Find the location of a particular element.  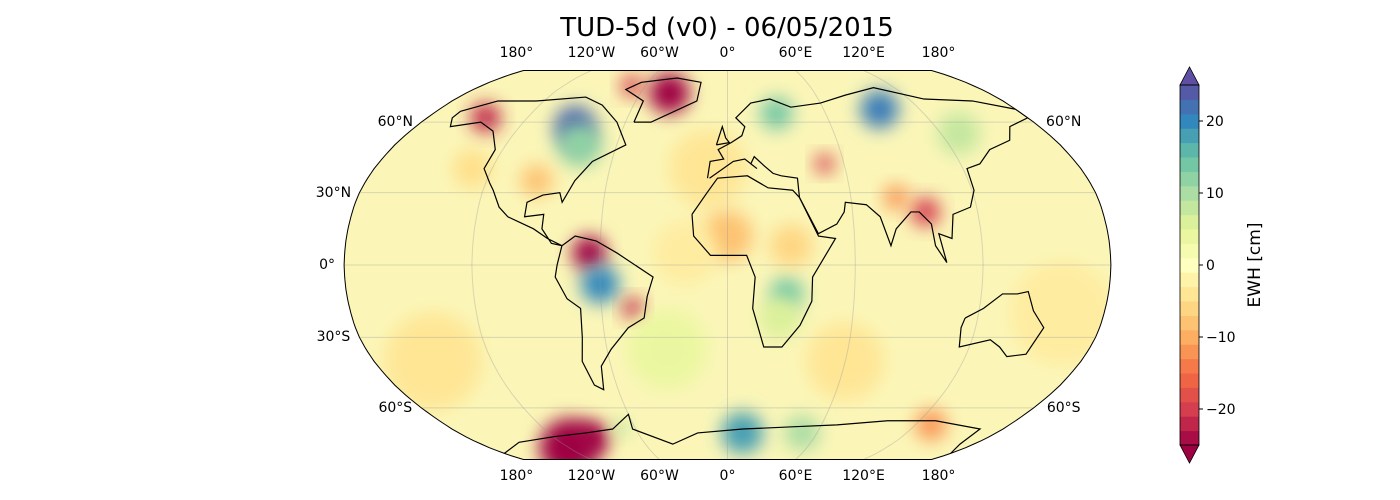

lon-label-top: 60°W is located at coordinates (659, 53).